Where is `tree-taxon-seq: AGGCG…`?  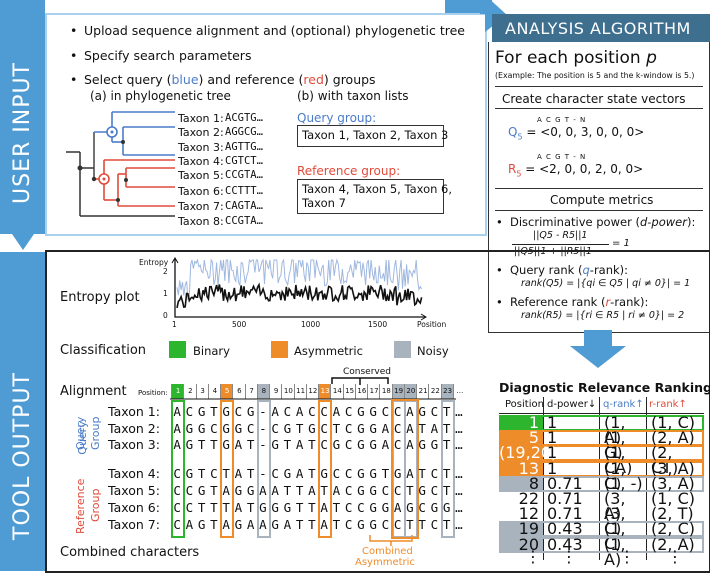
tree-taxon-seq: AGGCG… is located at coordinates (244, 132).